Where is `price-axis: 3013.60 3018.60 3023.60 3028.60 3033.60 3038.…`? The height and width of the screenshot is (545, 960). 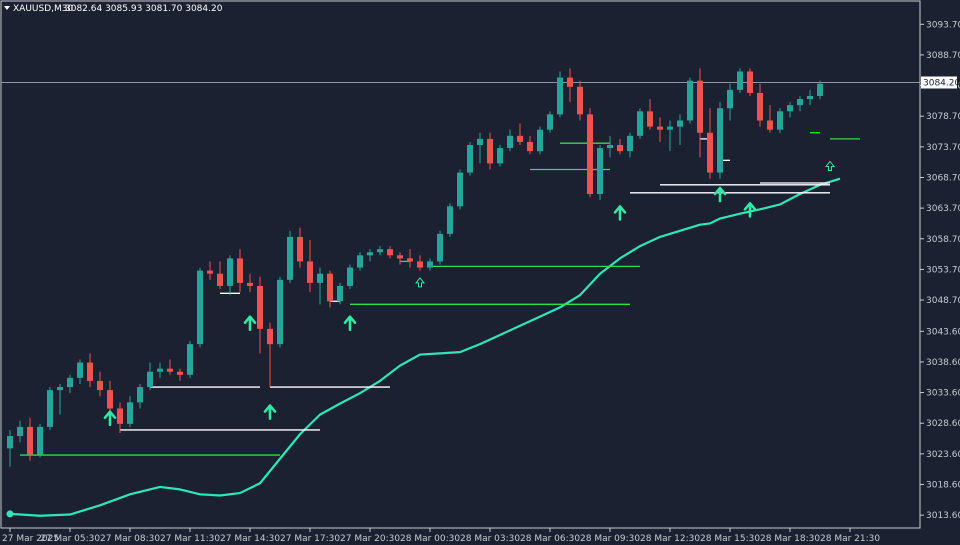
price-axis: 3013.60 3018.60 3023.60 3028.60 3033.60 3038.… is located at coordinates (940, 270).